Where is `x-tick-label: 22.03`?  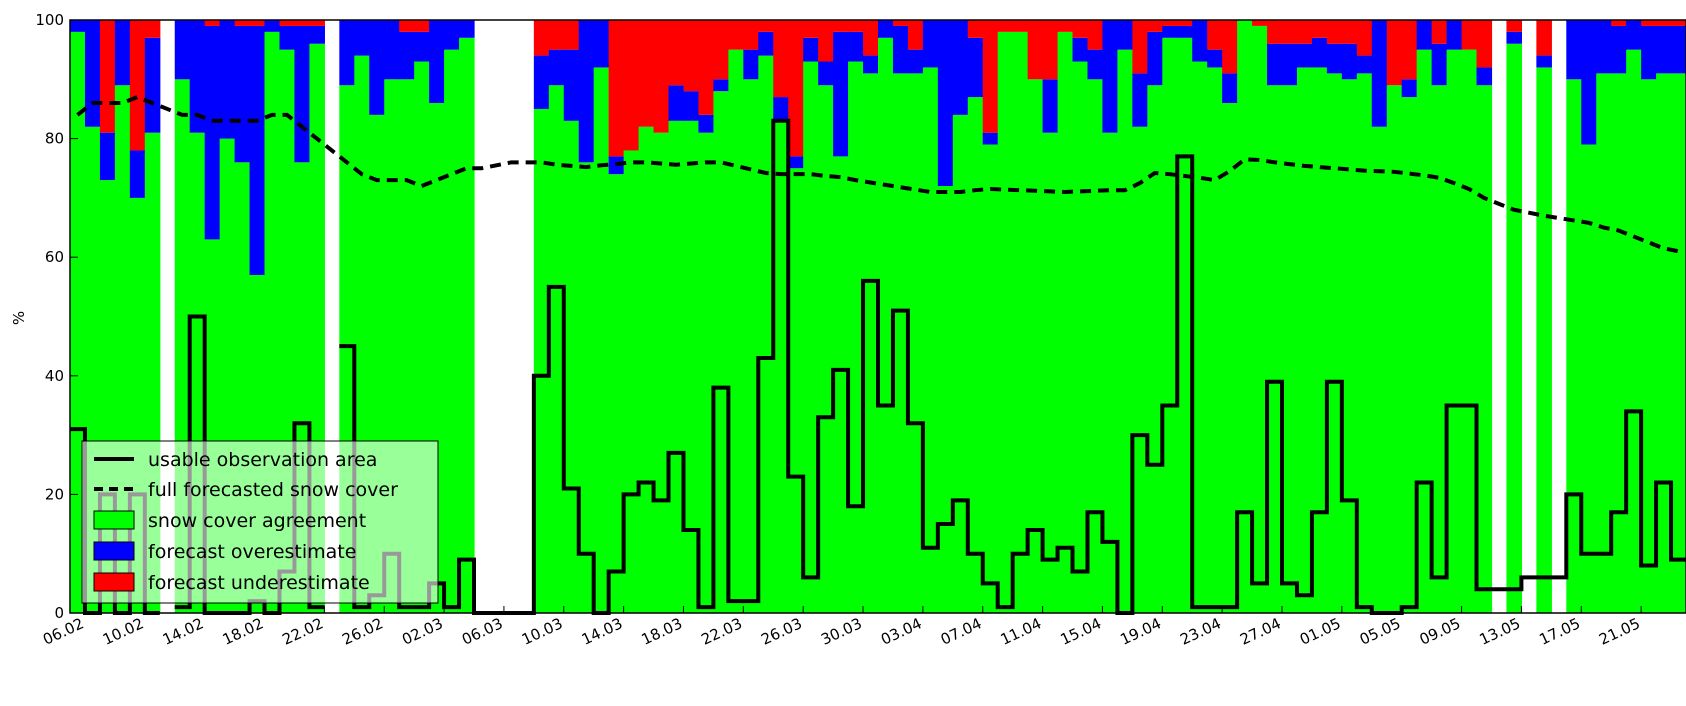
x-tick-label: 22.03 is located at coordinates (721, 631).